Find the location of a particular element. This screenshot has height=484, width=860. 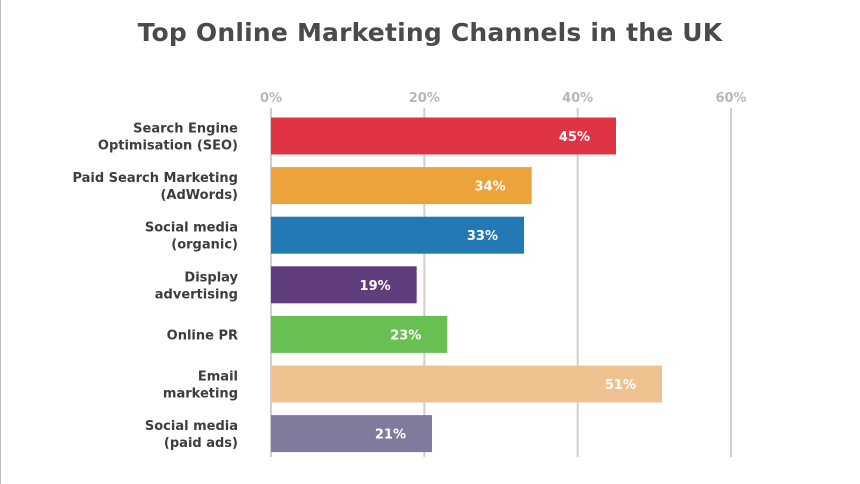

bar-value-label: 33% is located at coordinates (482, 236).